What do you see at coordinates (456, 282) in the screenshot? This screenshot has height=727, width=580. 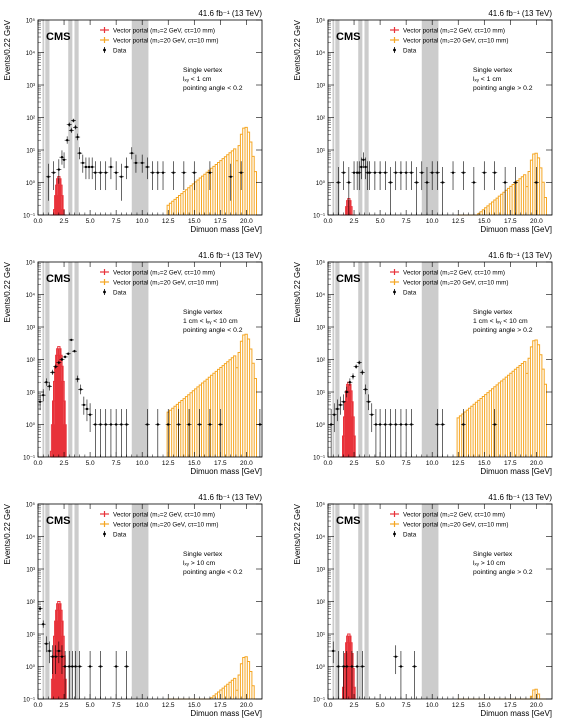 I see `legend-sig-high-label: Vector portal (m₂=20 GeV, cτ=10 mm)` at bounding box center [456, 282].